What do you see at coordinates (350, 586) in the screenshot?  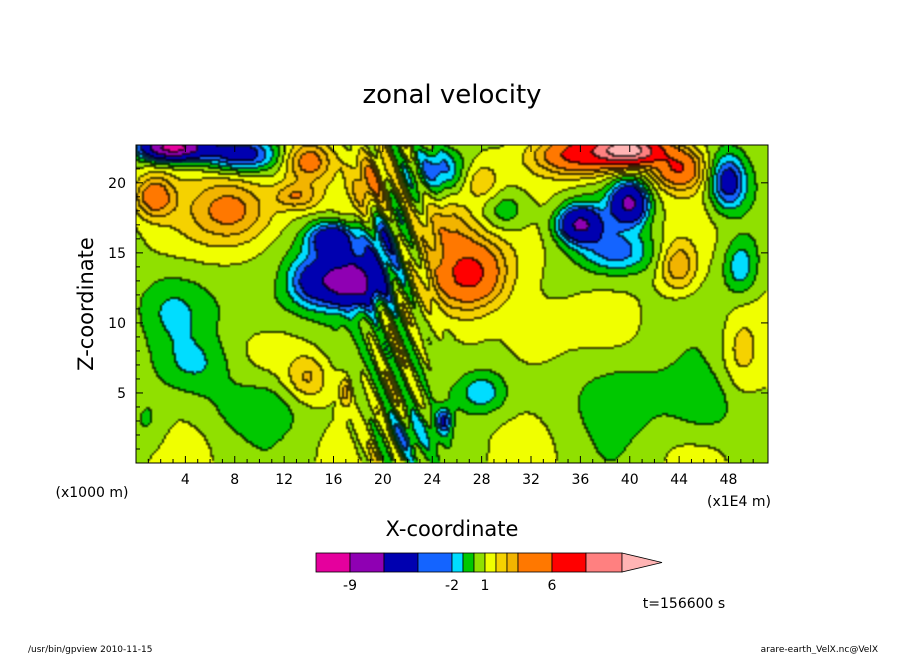 I see `colorbar-label: -9` at bounding box center [350, 586].